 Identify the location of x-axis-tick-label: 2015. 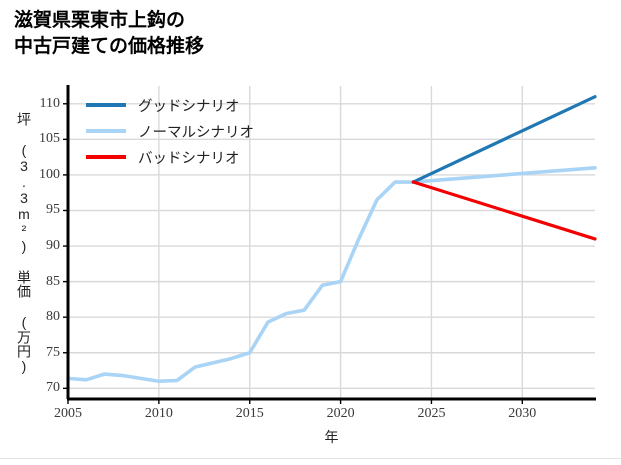
(249, 413).